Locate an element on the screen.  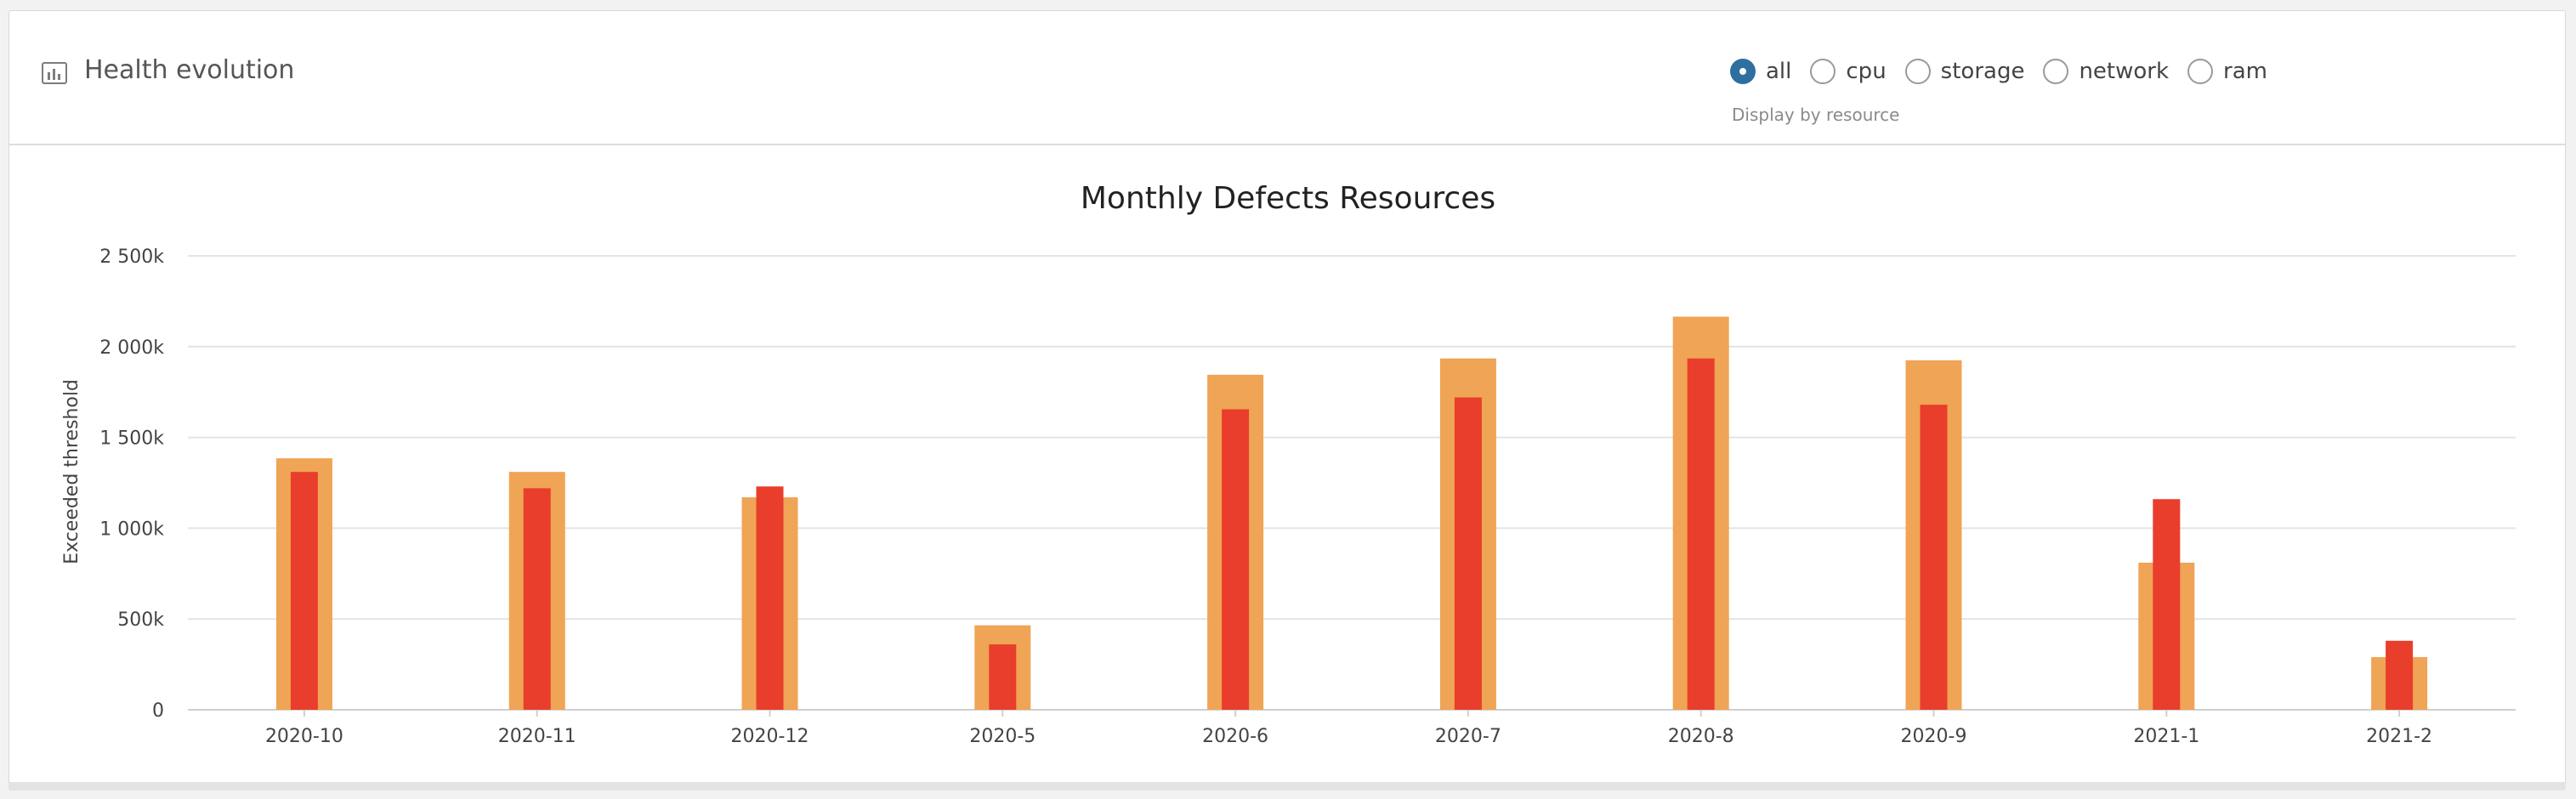
y-axis-label: Exceeded threshold is located at coordinates (71, 471).